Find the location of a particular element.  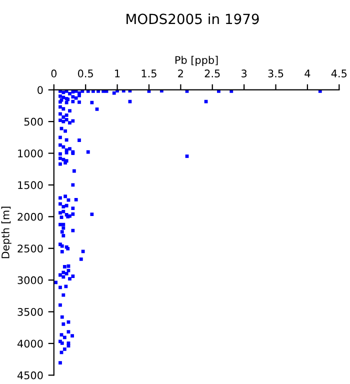

x-tick-label: 1 is located at coordinates (117, 74).